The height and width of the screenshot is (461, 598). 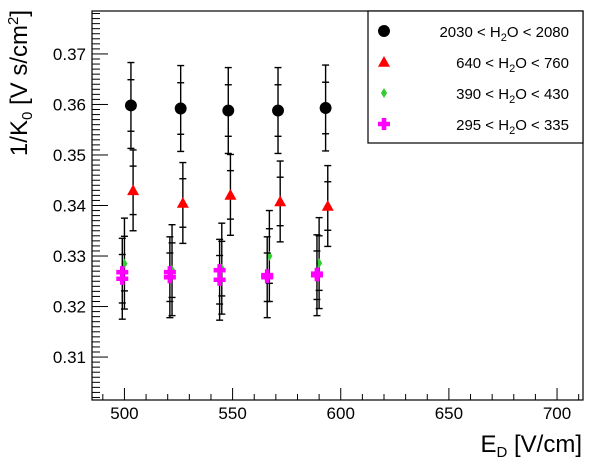 I want to click on y-tick-label: 0.35, so click(x=69, y=155).